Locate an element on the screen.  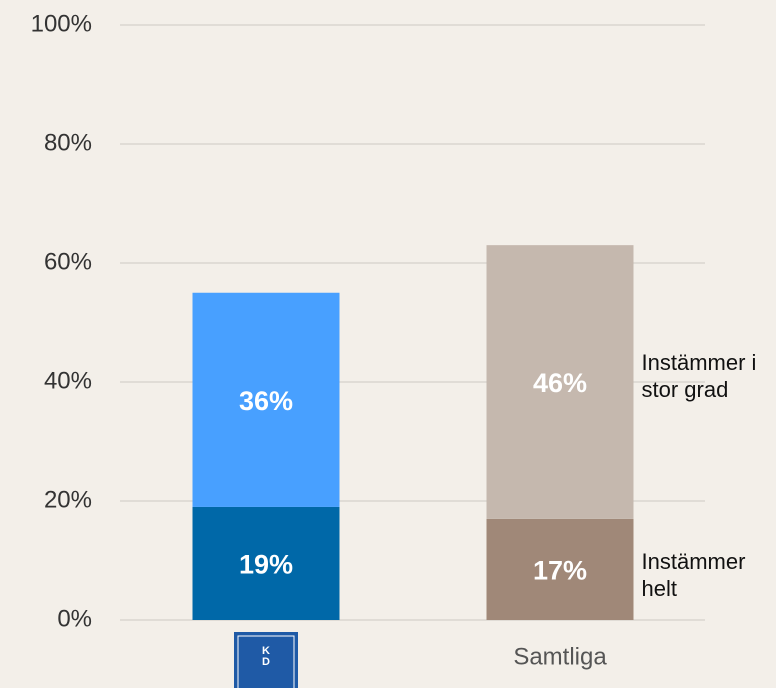
value-label: 46% is located at coordinates (560, 383).